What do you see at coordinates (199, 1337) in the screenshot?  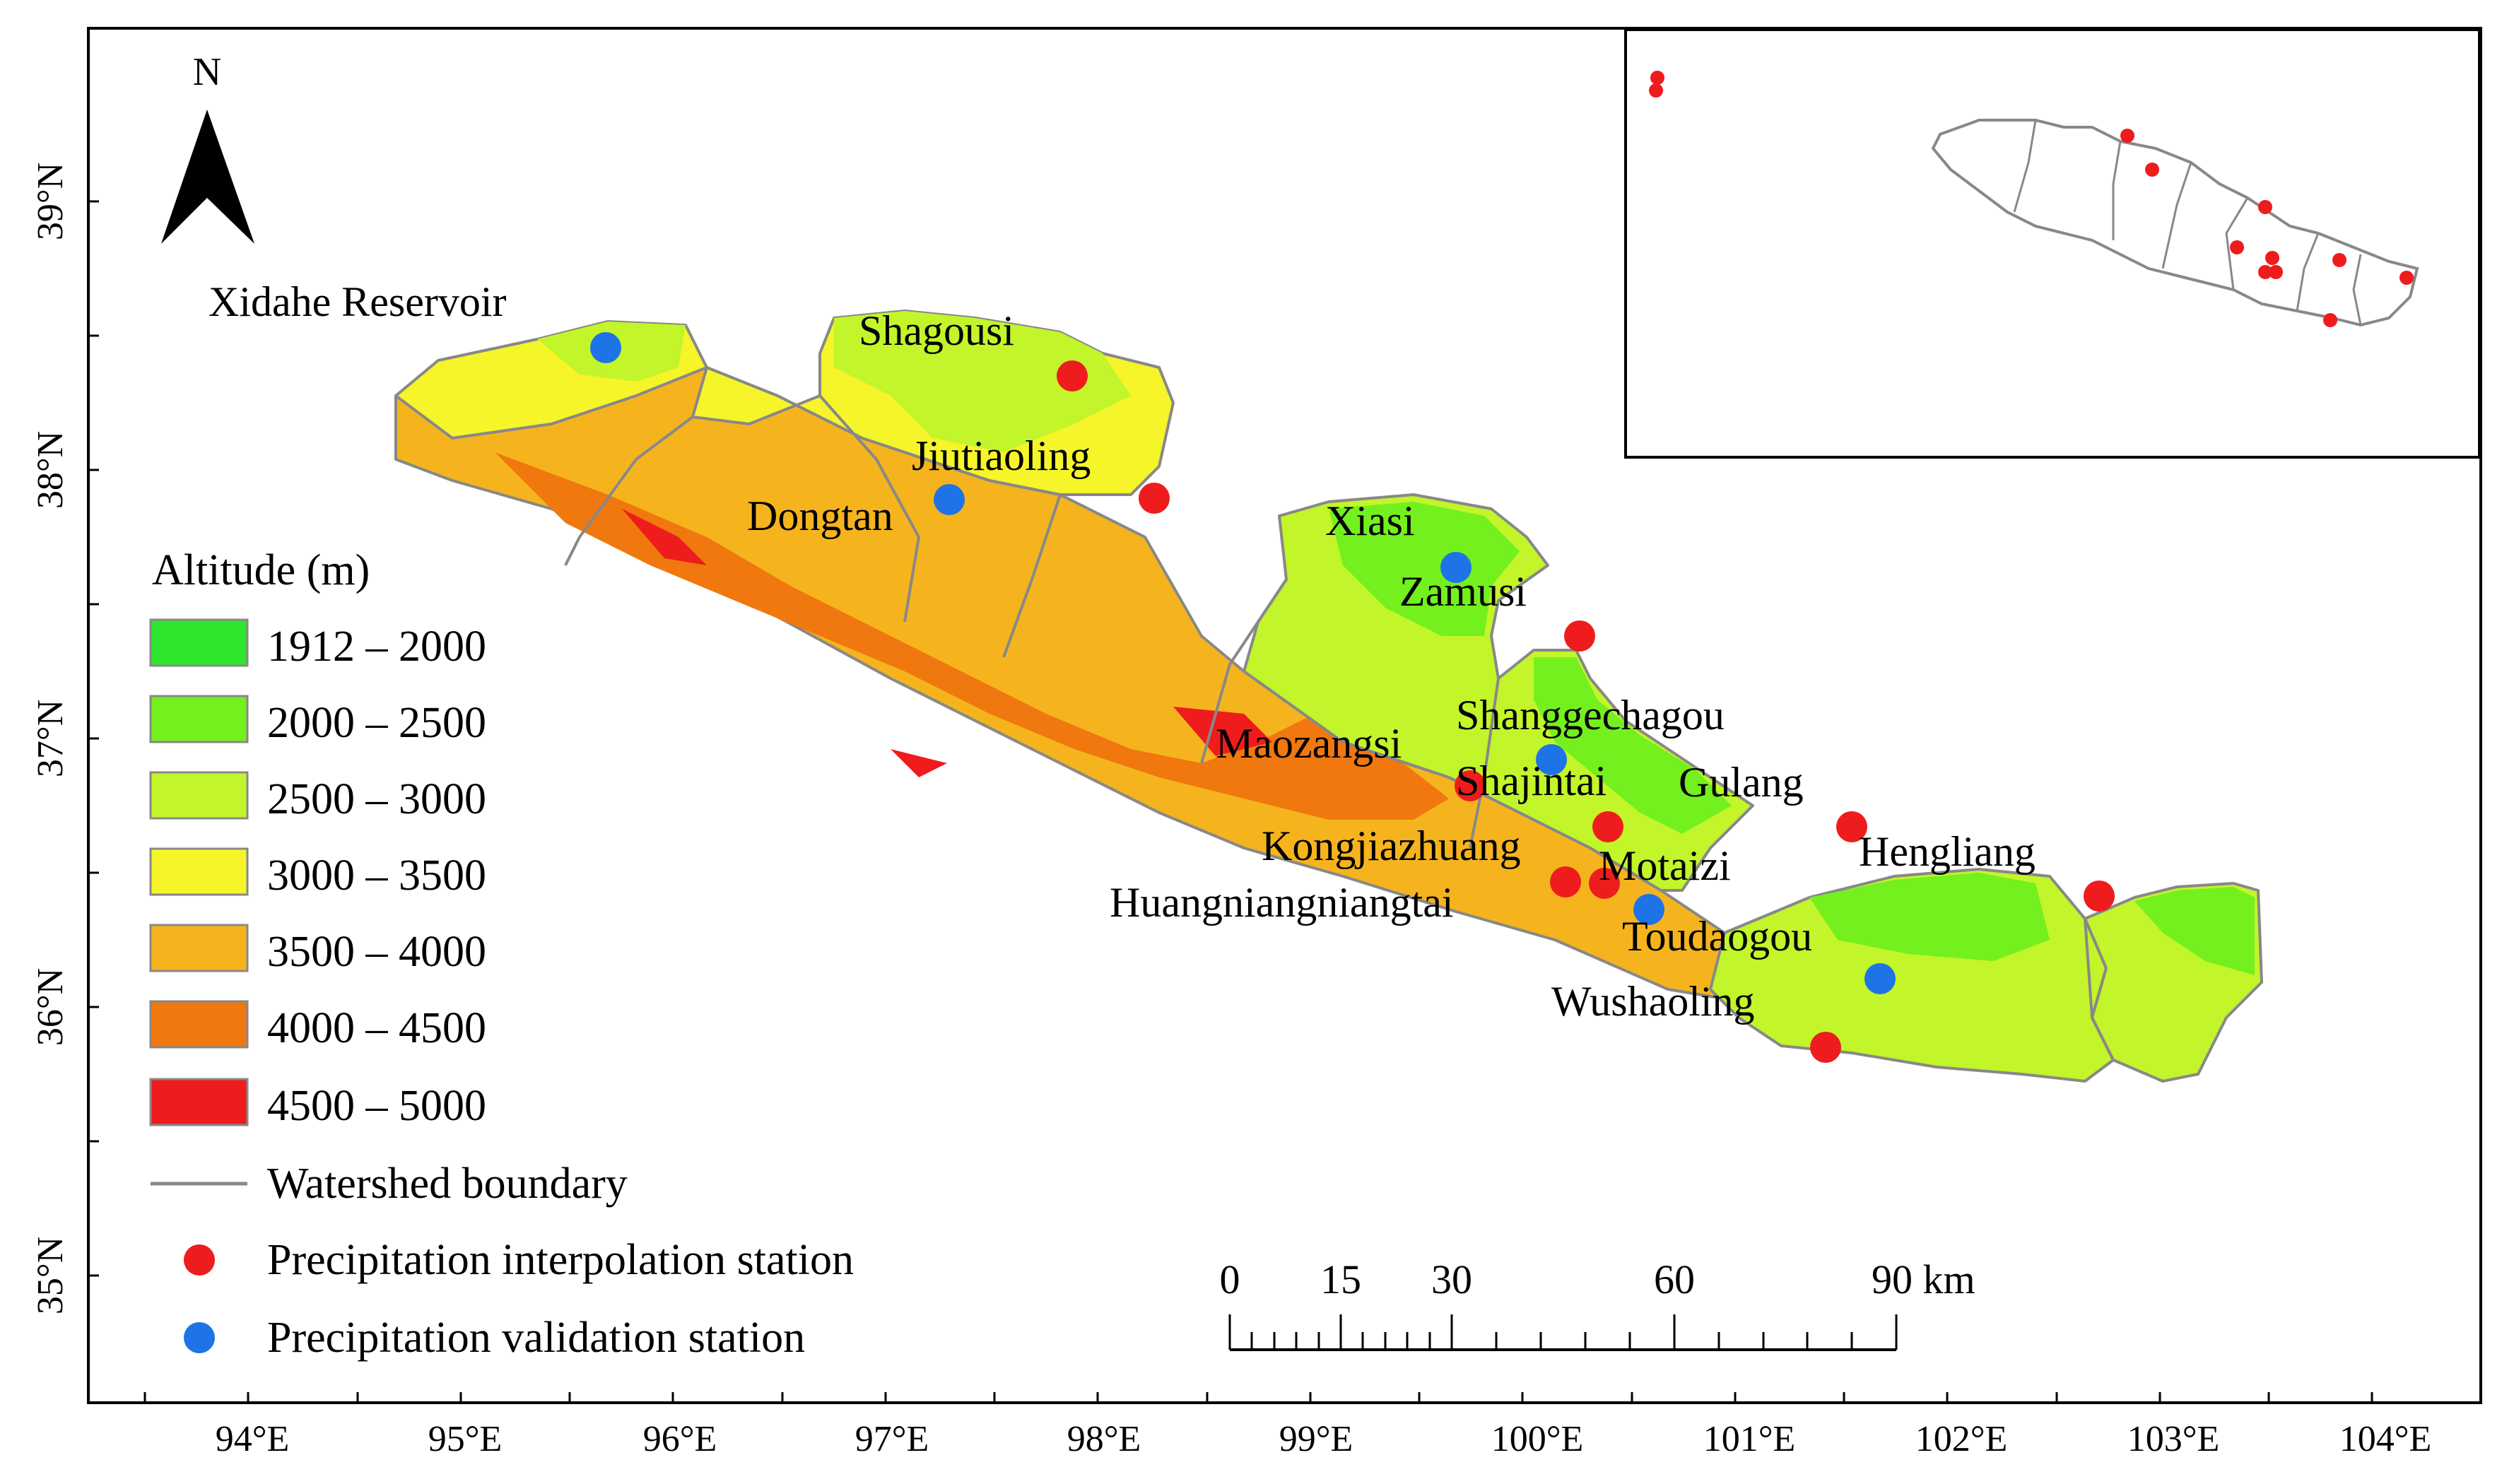 I see `legend-valid-dot` at bounding box center [199, 1337].